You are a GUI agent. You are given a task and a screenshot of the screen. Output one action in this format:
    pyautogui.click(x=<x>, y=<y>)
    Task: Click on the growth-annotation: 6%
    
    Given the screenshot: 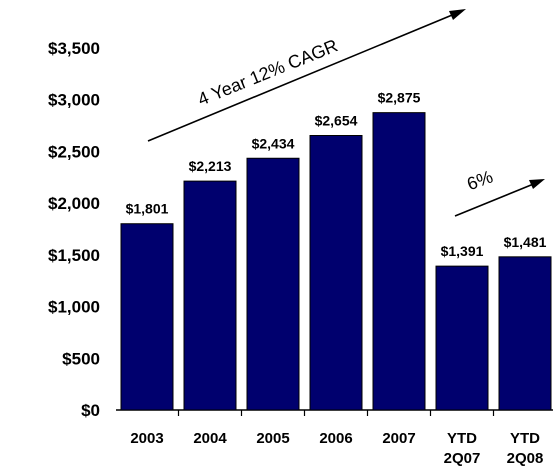 What is the action you would take?
    pyautogui.click(x=499, y=192)
    